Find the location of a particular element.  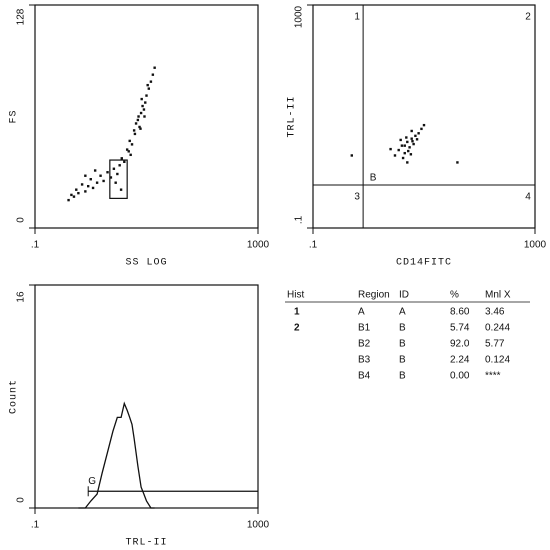

histogram-line is located at coordinates (116, 455).